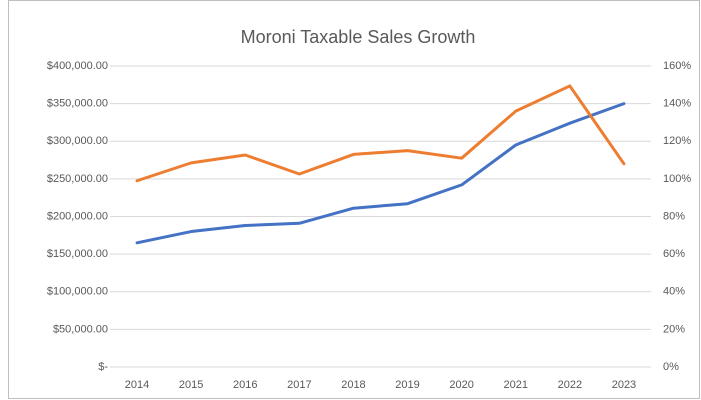 The width and height of the screenshot is (701, 400). What do you see at coordinates (570, 385) in the screenshot?
I see `x-tick-label: 2022` at bounding box center [570, 385].